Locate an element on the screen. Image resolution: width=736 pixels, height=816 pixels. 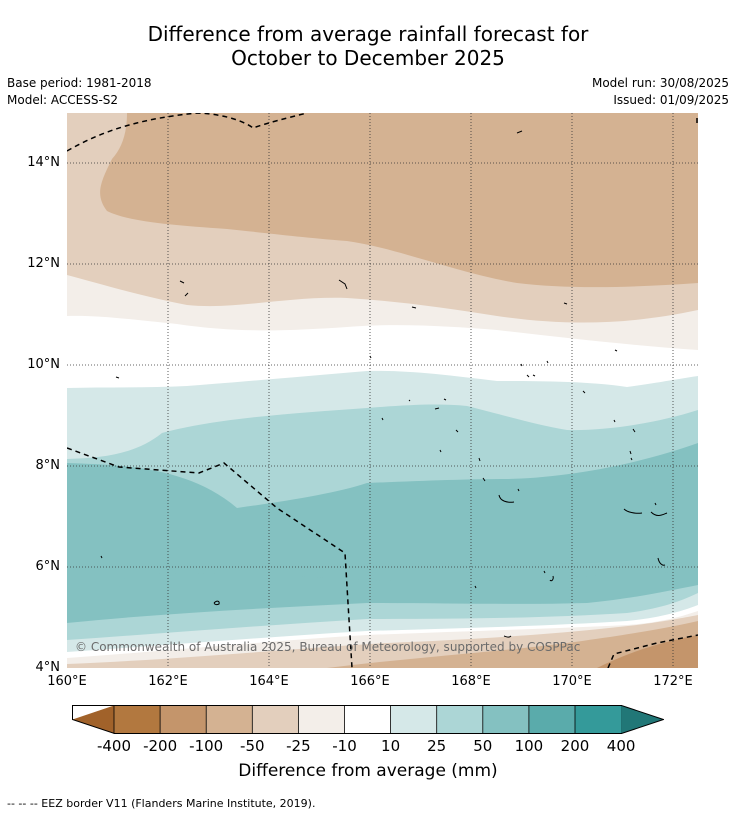
contour-minus-50-south is located at coordinates (512, 644).